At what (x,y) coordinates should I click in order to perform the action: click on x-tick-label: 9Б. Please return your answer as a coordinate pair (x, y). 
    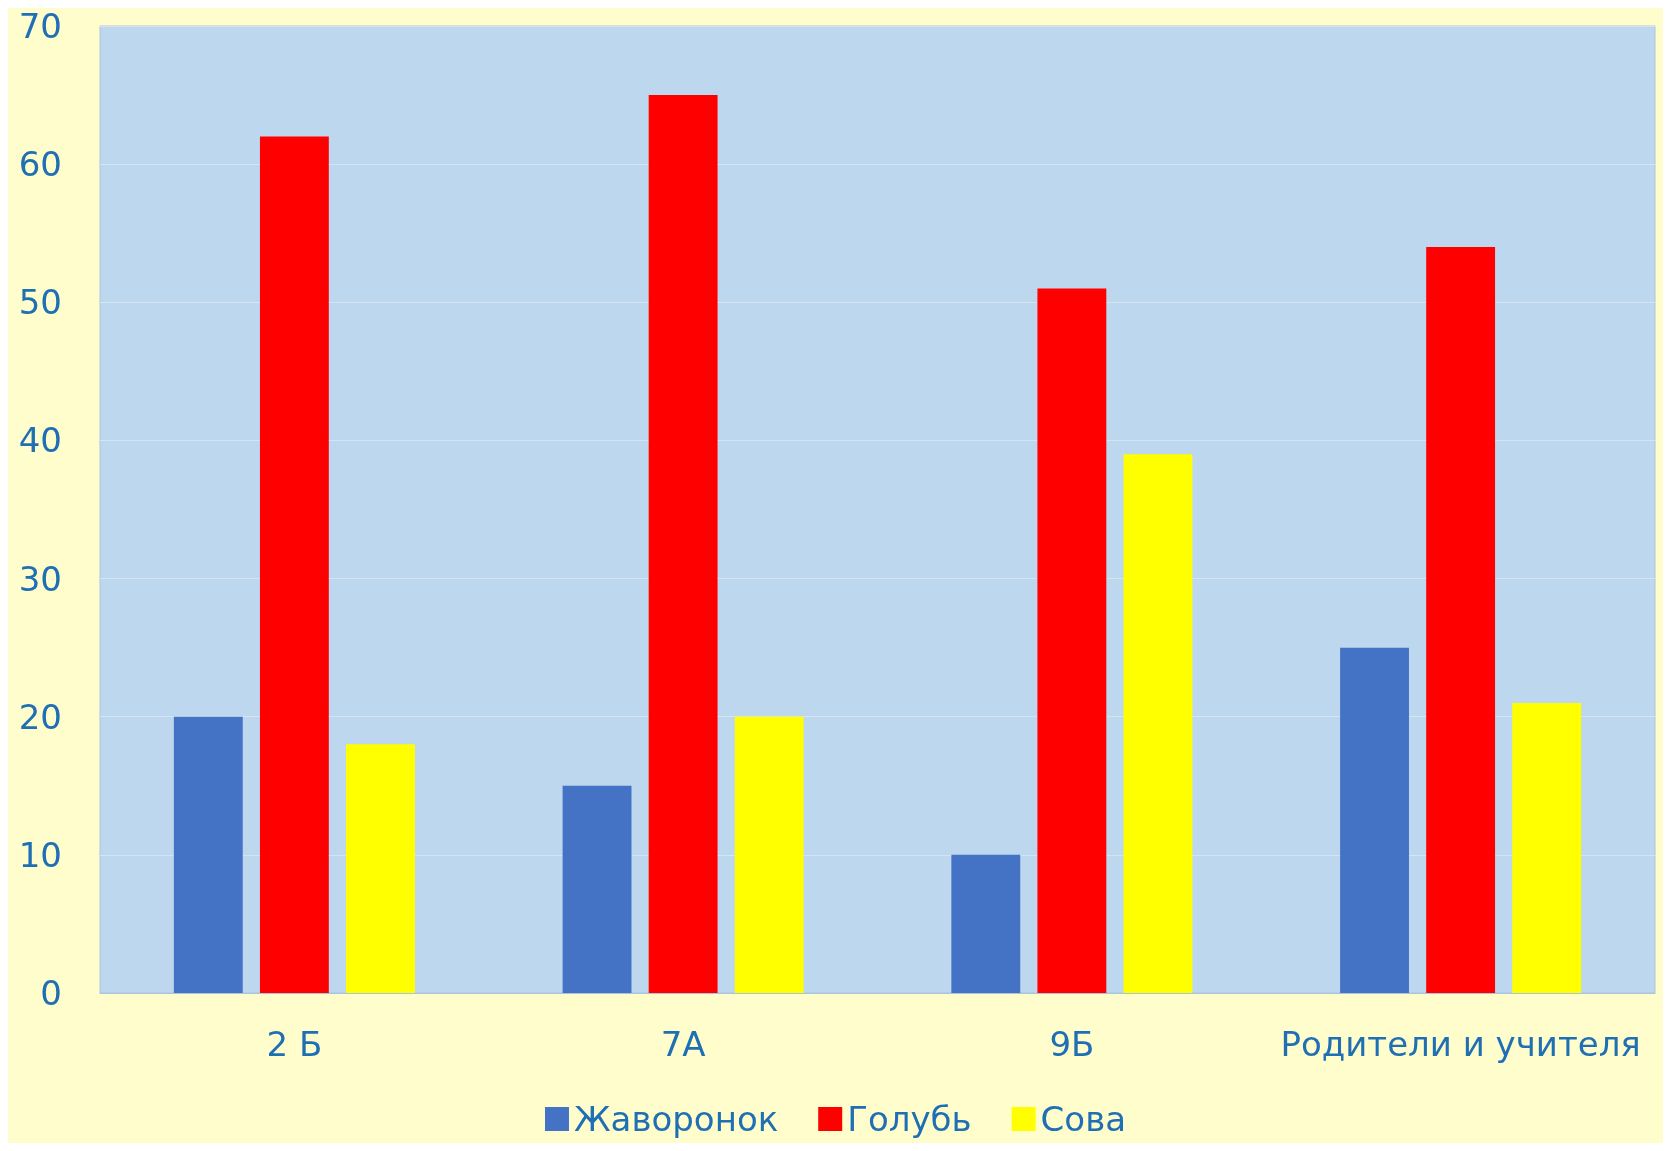
    Looking at the image, I should click on (1072, 1044).